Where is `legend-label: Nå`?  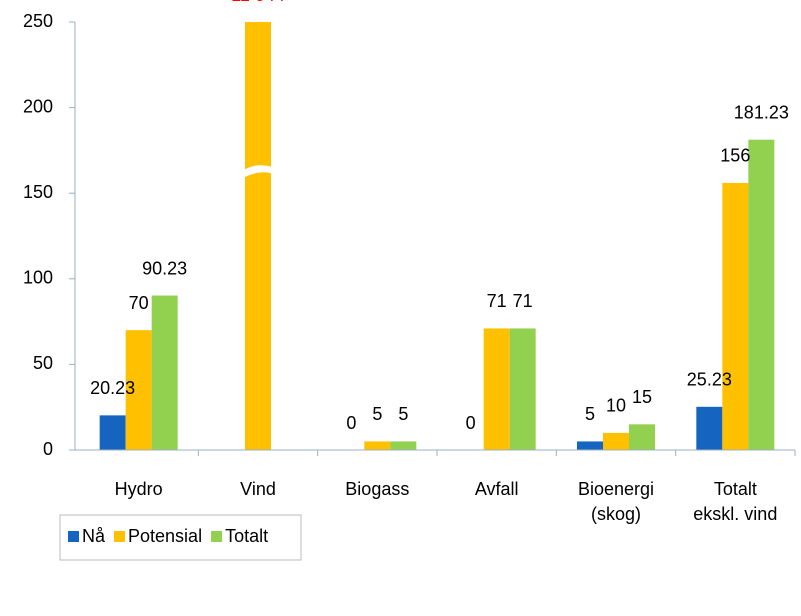 legend-label: Nå is located at coordinates (94, 536).